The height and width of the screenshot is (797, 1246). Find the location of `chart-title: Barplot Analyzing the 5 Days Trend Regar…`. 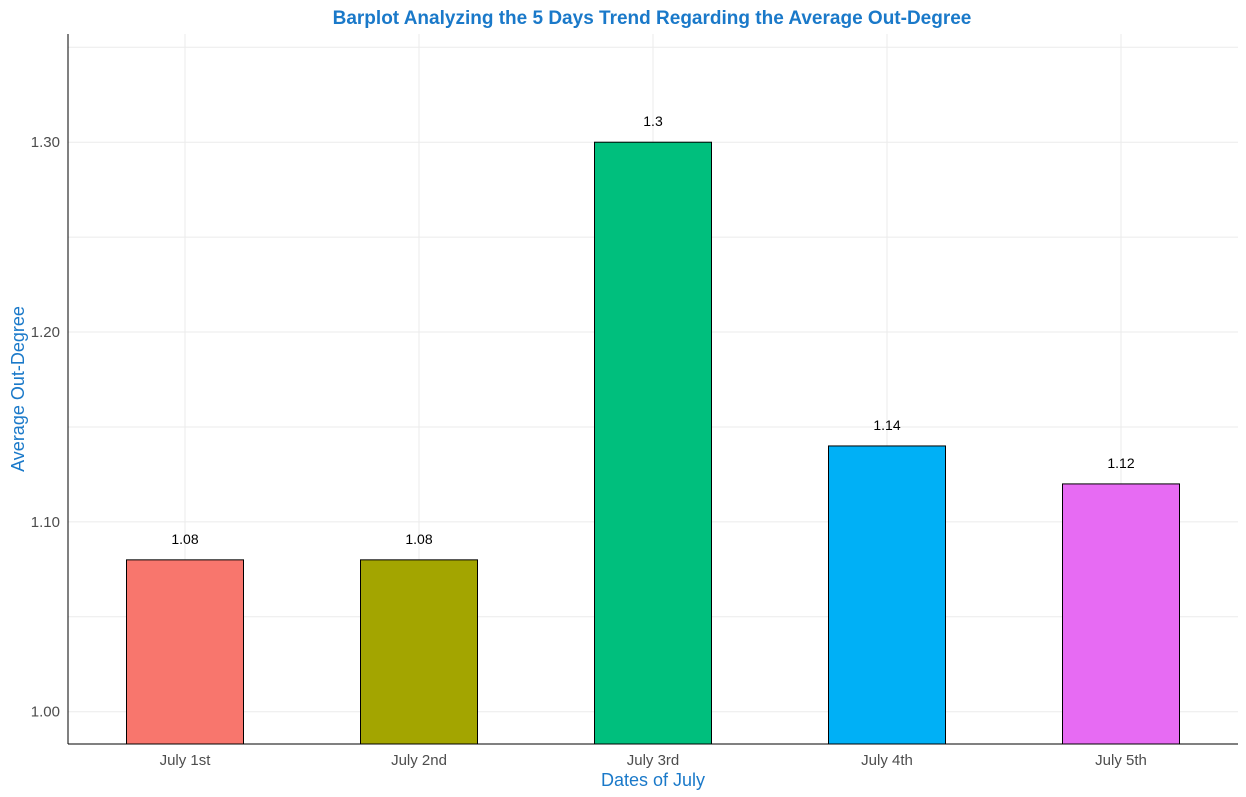

chart-title: Barplot Analyzing the 5 Days Trend Regar… is located at coordinates (652, 18).